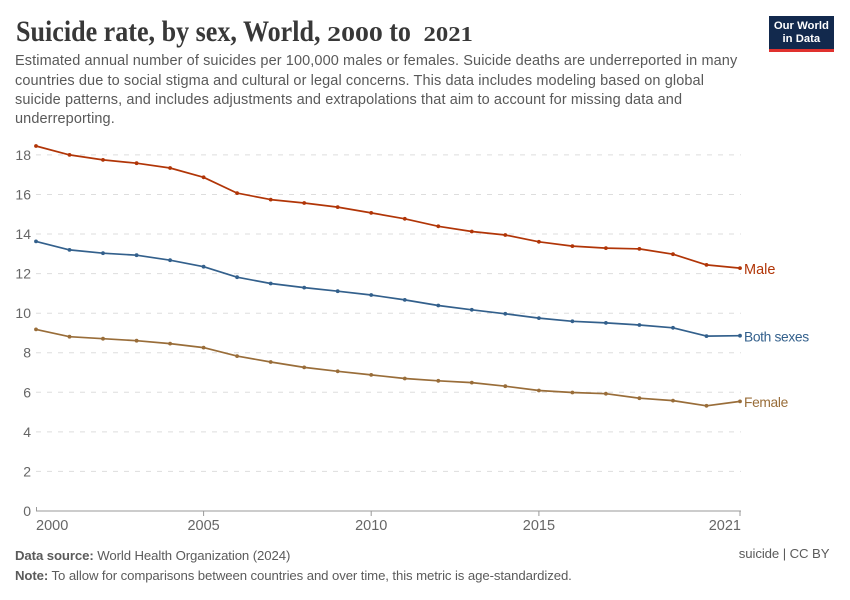 This screenshot has width=850, height=600. I want to click on svg-text: 8, so click(27, 353).